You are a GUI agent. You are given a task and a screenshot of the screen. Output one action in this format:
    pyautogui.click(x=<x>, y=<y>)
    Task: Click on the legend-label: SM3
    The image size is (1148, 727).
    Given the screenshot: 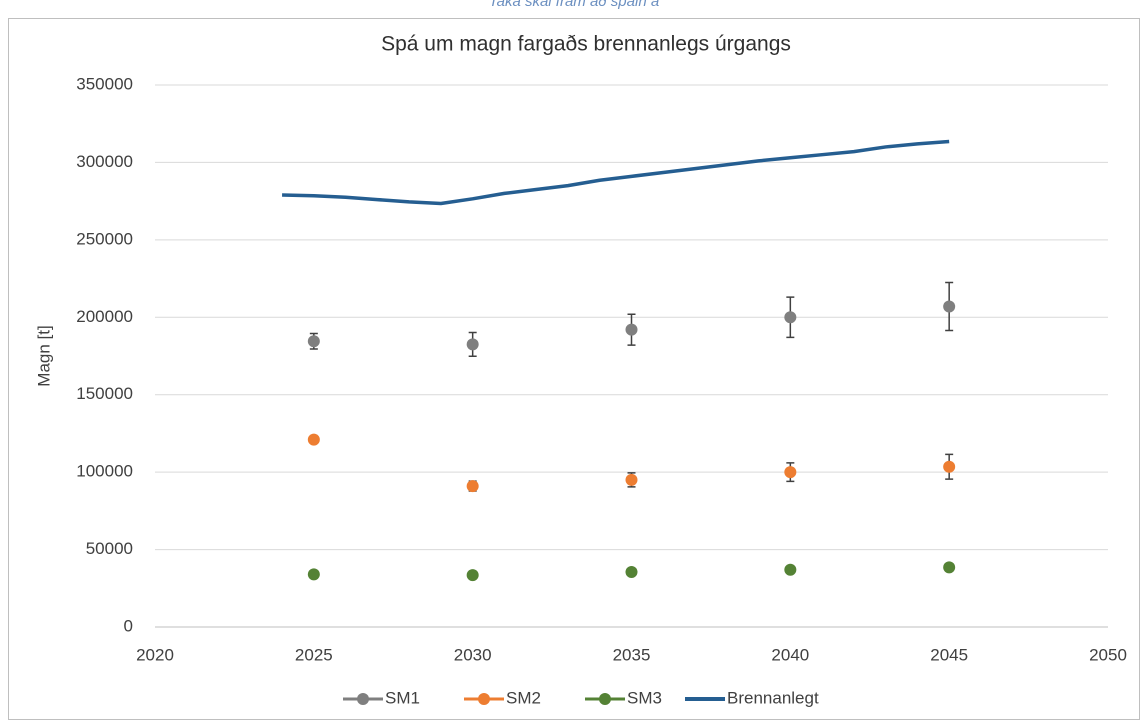 What is the action you would take?
    pyautogui.click(x=644, y=697)
    